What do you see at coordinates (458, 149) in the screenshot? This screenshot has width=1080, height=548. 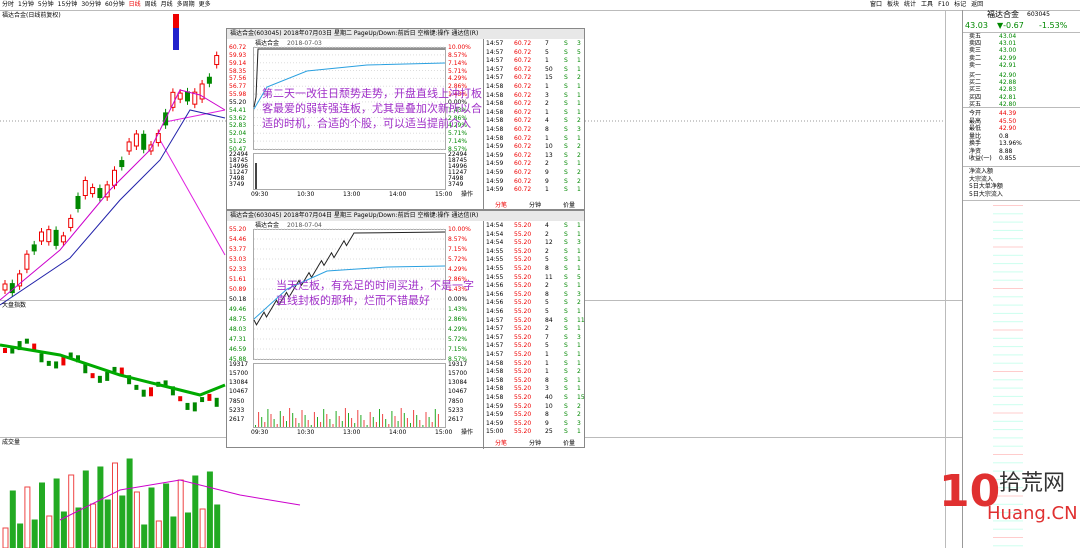 I see `pct-tick: 8.57%` at bounding box center [458, 149].